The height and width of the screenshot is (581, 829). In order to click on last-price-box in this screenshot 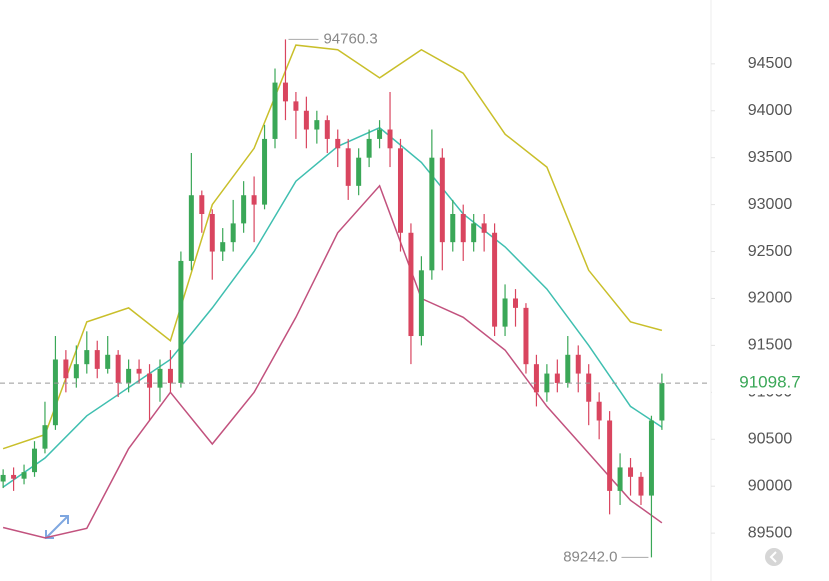, I will do `click(770, 383)`.